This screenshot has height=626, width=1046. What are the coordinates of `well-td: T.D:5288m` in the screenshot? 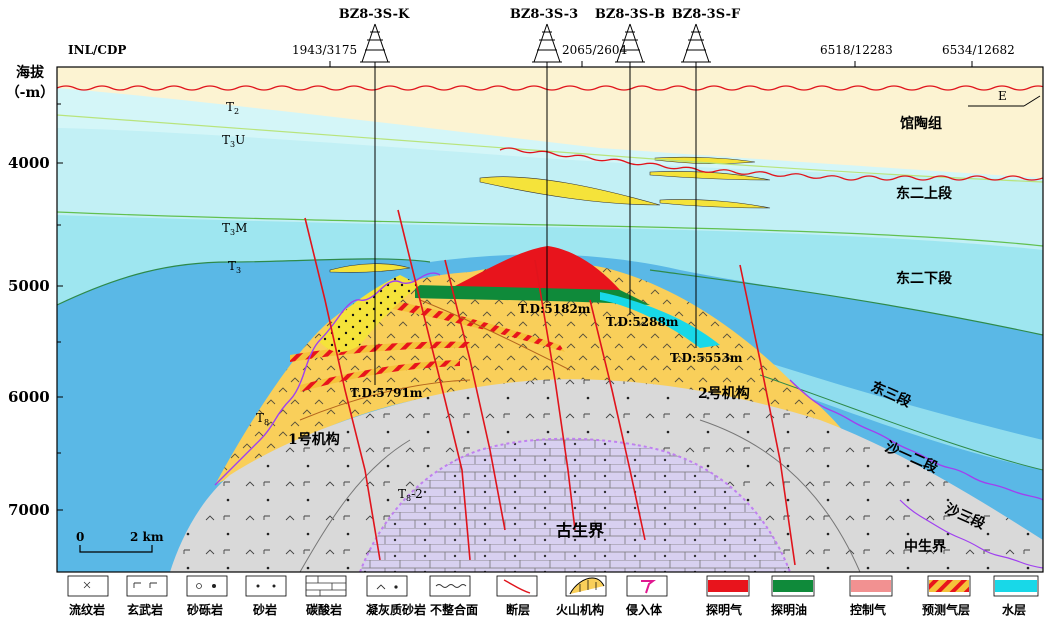 It's located at (642, 322).